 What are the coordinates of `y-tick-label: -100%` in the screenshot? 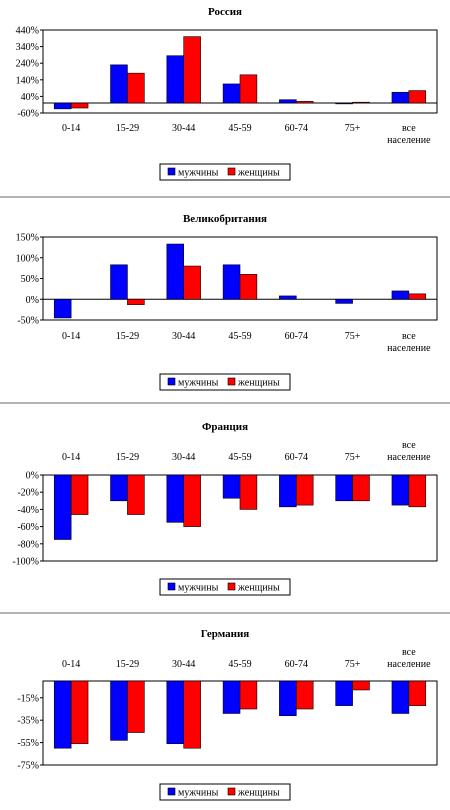 It's located at (25, 562).